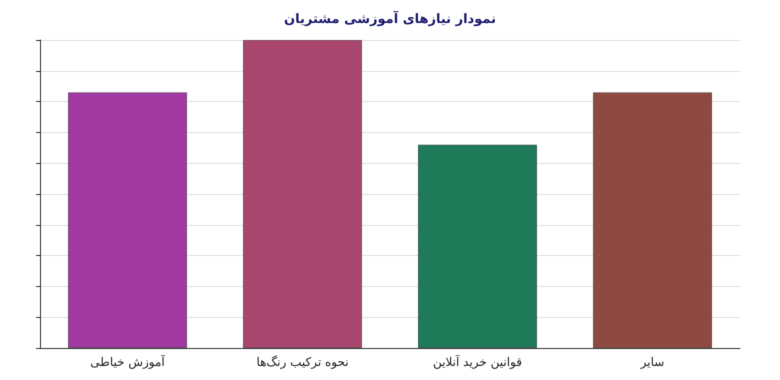  Describe the element at coordinates (128, 361) in the screenshot. I see `x-tick-label: آموزش خیاطی` at that location.